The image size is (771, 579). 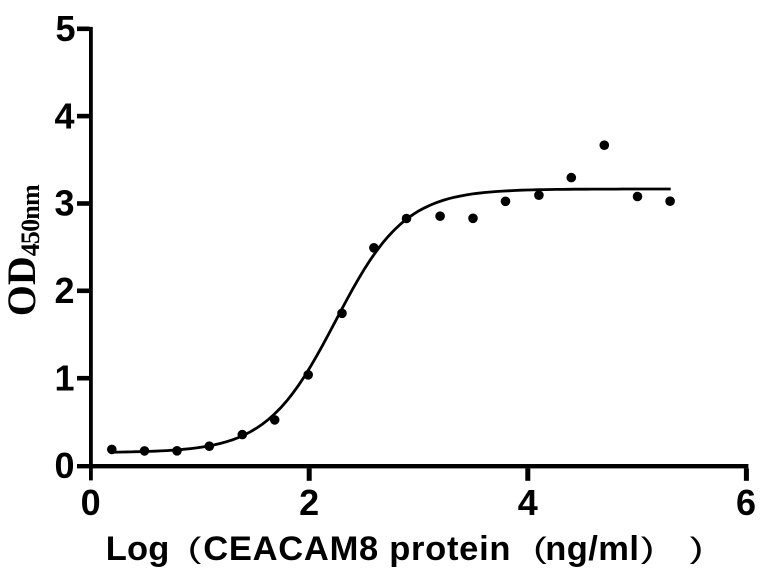 What do you see at coordinates (357, 549) in the screenshot?
I see `svg-text: CEACAM8 protein` at bounding box center [357, 549].